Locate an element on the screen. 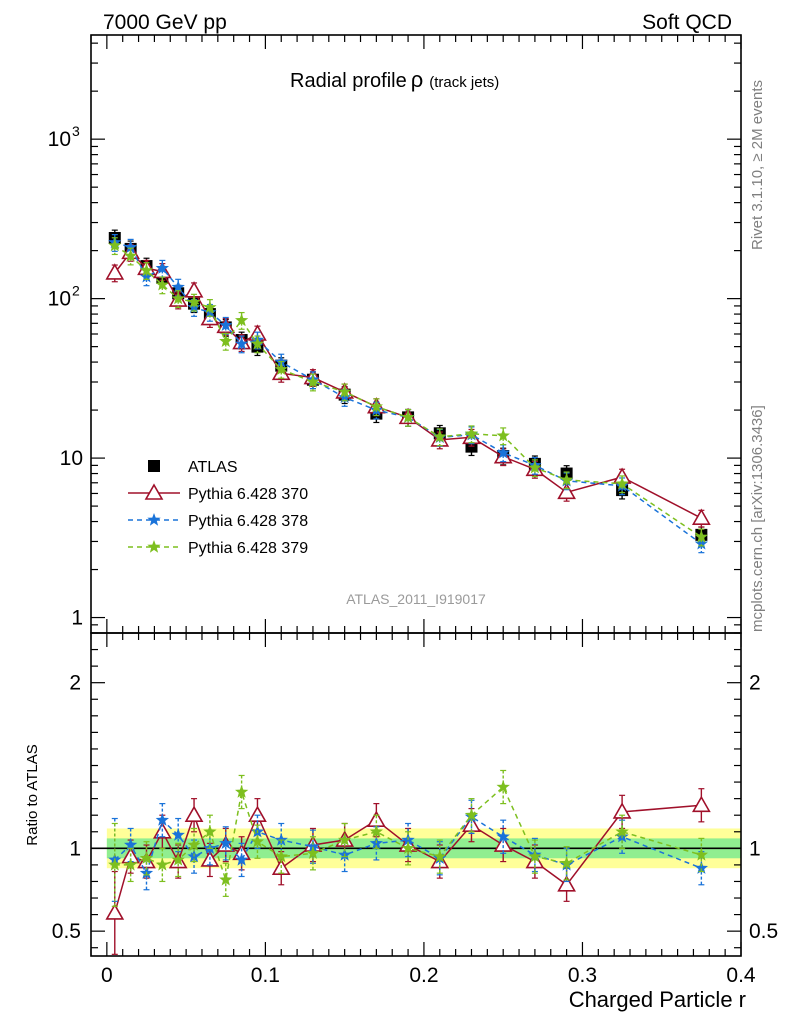 The height and width of the screenshot is (1024, 786). main-y-tick-label: 1 is located at coordinates (77, 618).